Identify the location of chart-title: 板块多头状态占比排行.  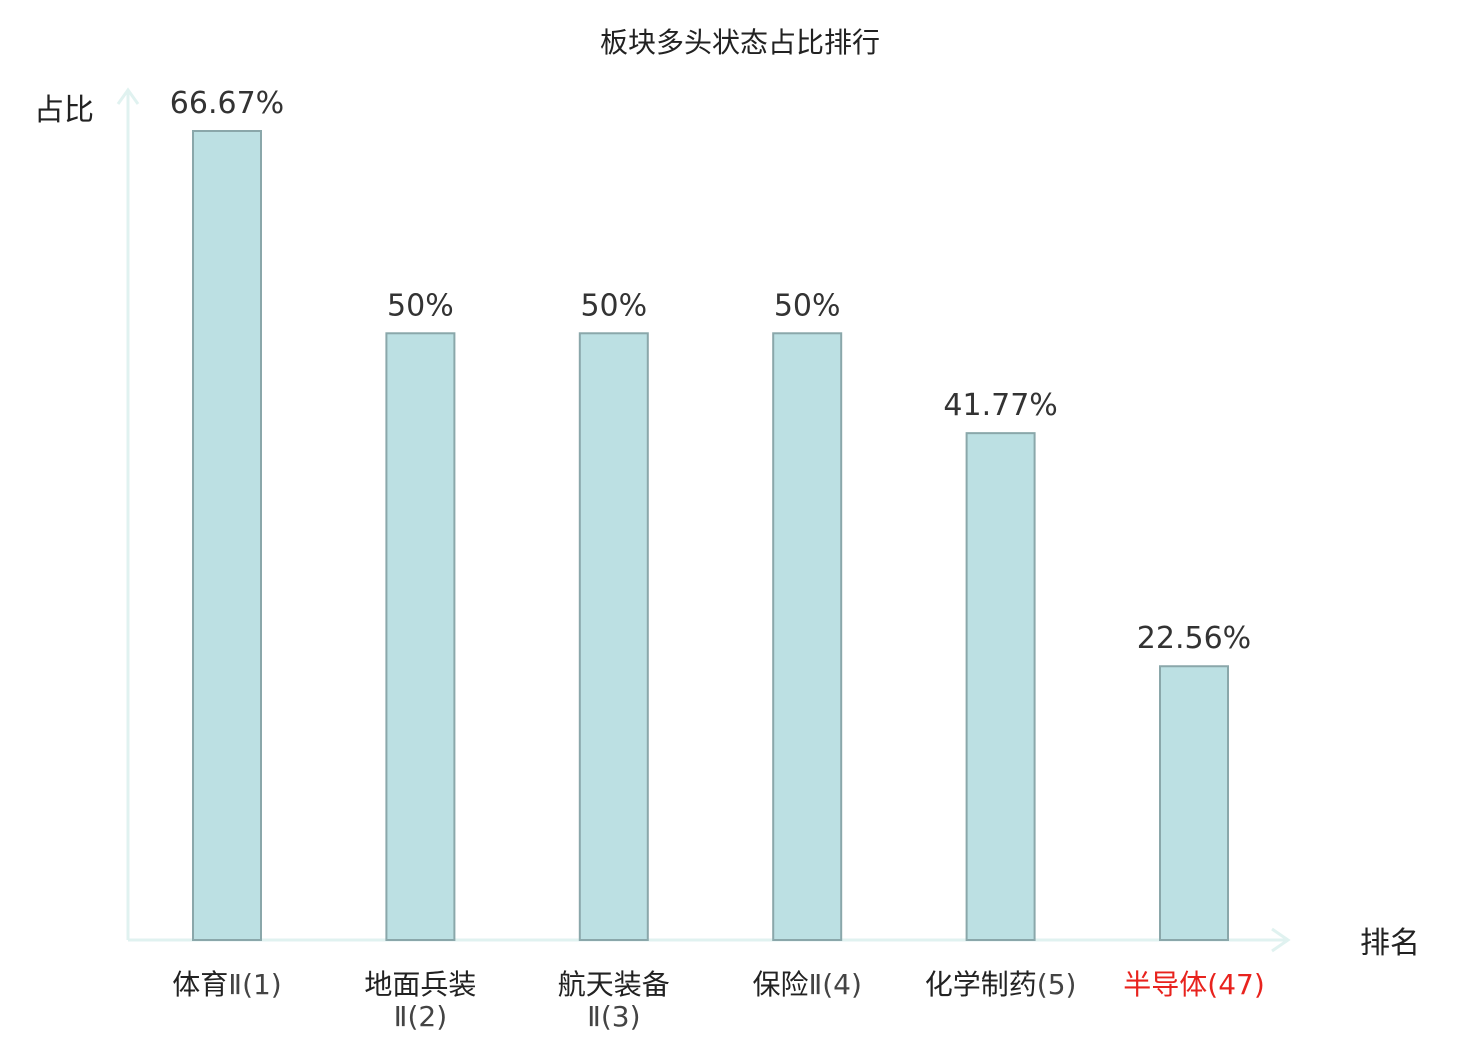
(740, 42).